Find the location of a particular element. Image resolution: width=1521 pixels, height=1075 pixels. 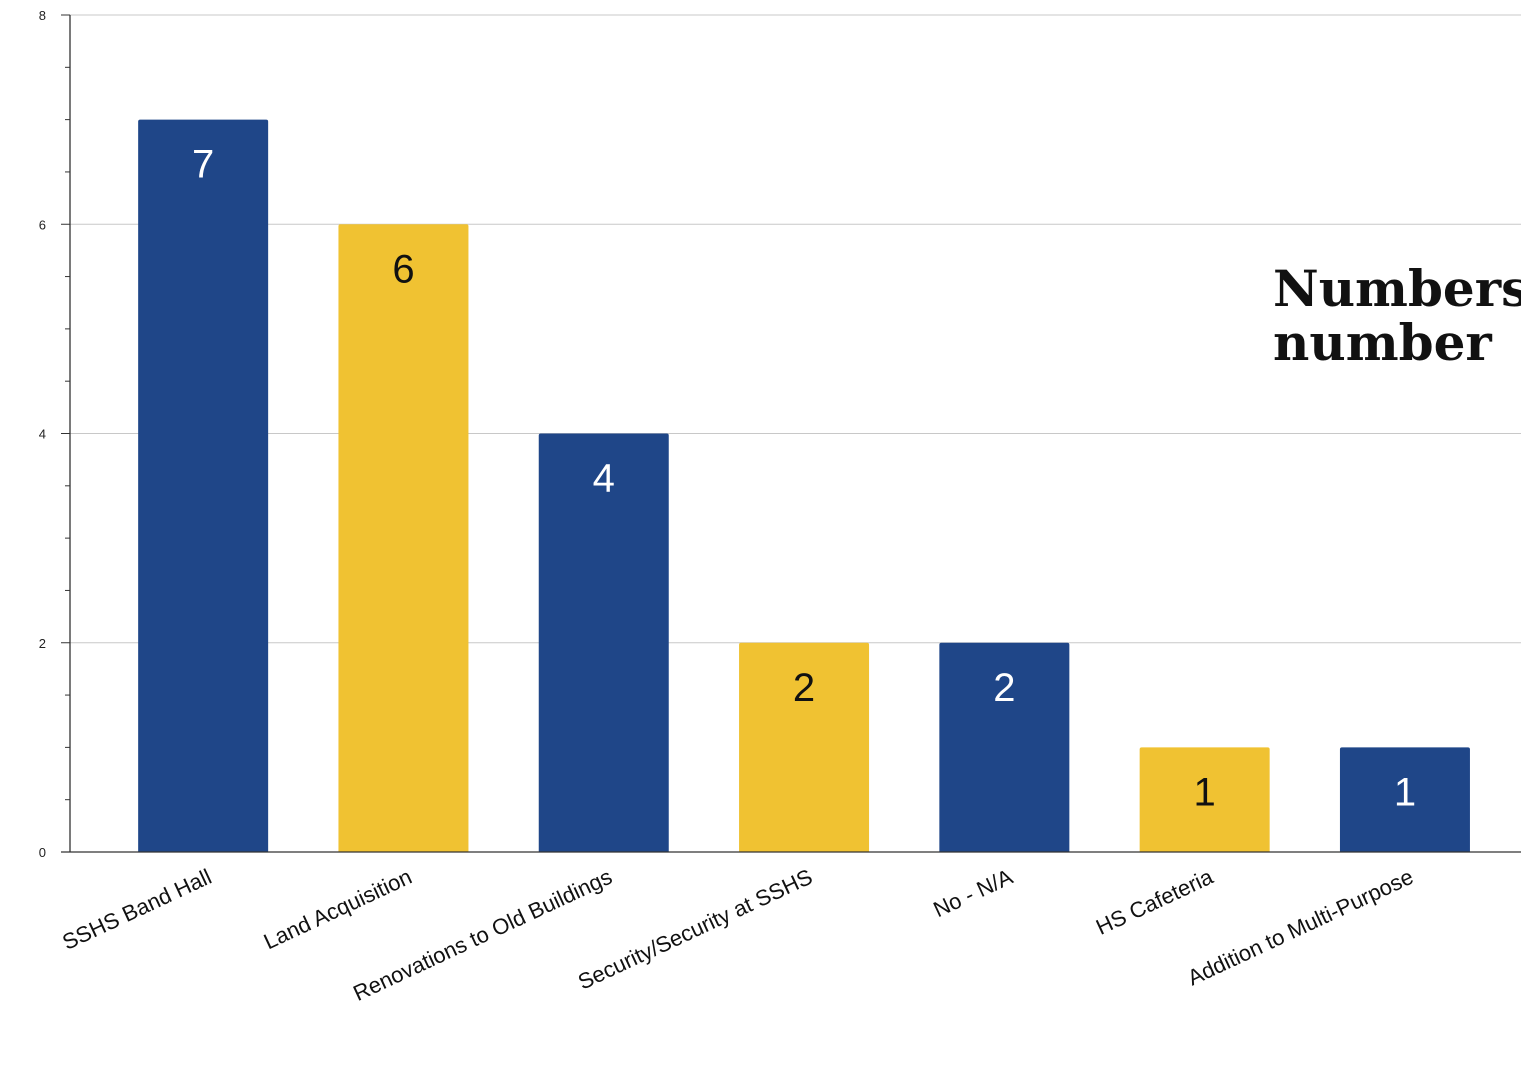

category-label: HS Cafeteria is located at coordinates (1154, 902).